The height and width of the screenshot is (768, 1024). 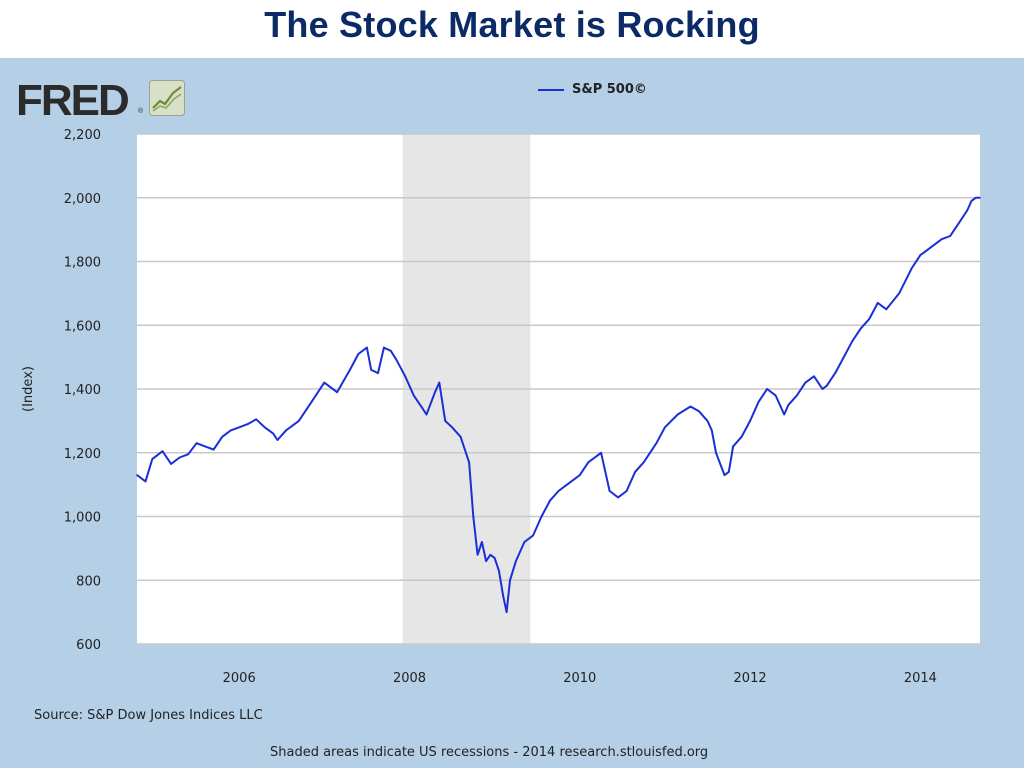 I want to click on x-tick-label: 2006, so click(x=239, y=678).